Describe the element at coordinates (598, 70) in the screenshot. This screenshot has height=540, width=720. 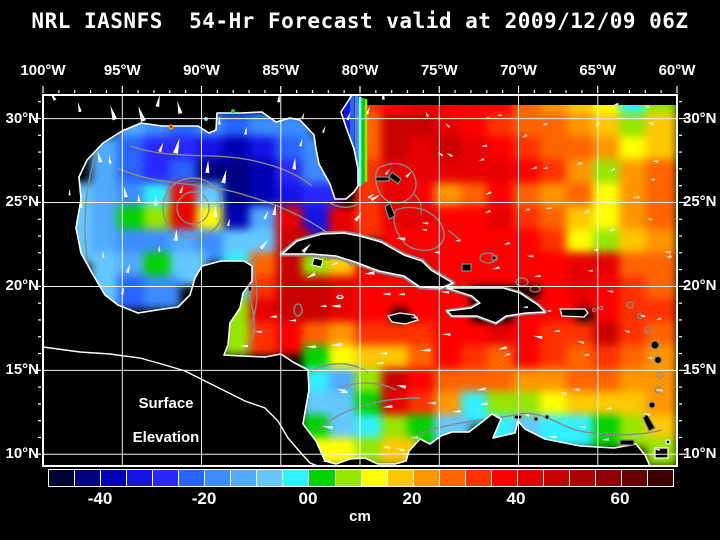
I see `lon-label: 65°W` at that location.